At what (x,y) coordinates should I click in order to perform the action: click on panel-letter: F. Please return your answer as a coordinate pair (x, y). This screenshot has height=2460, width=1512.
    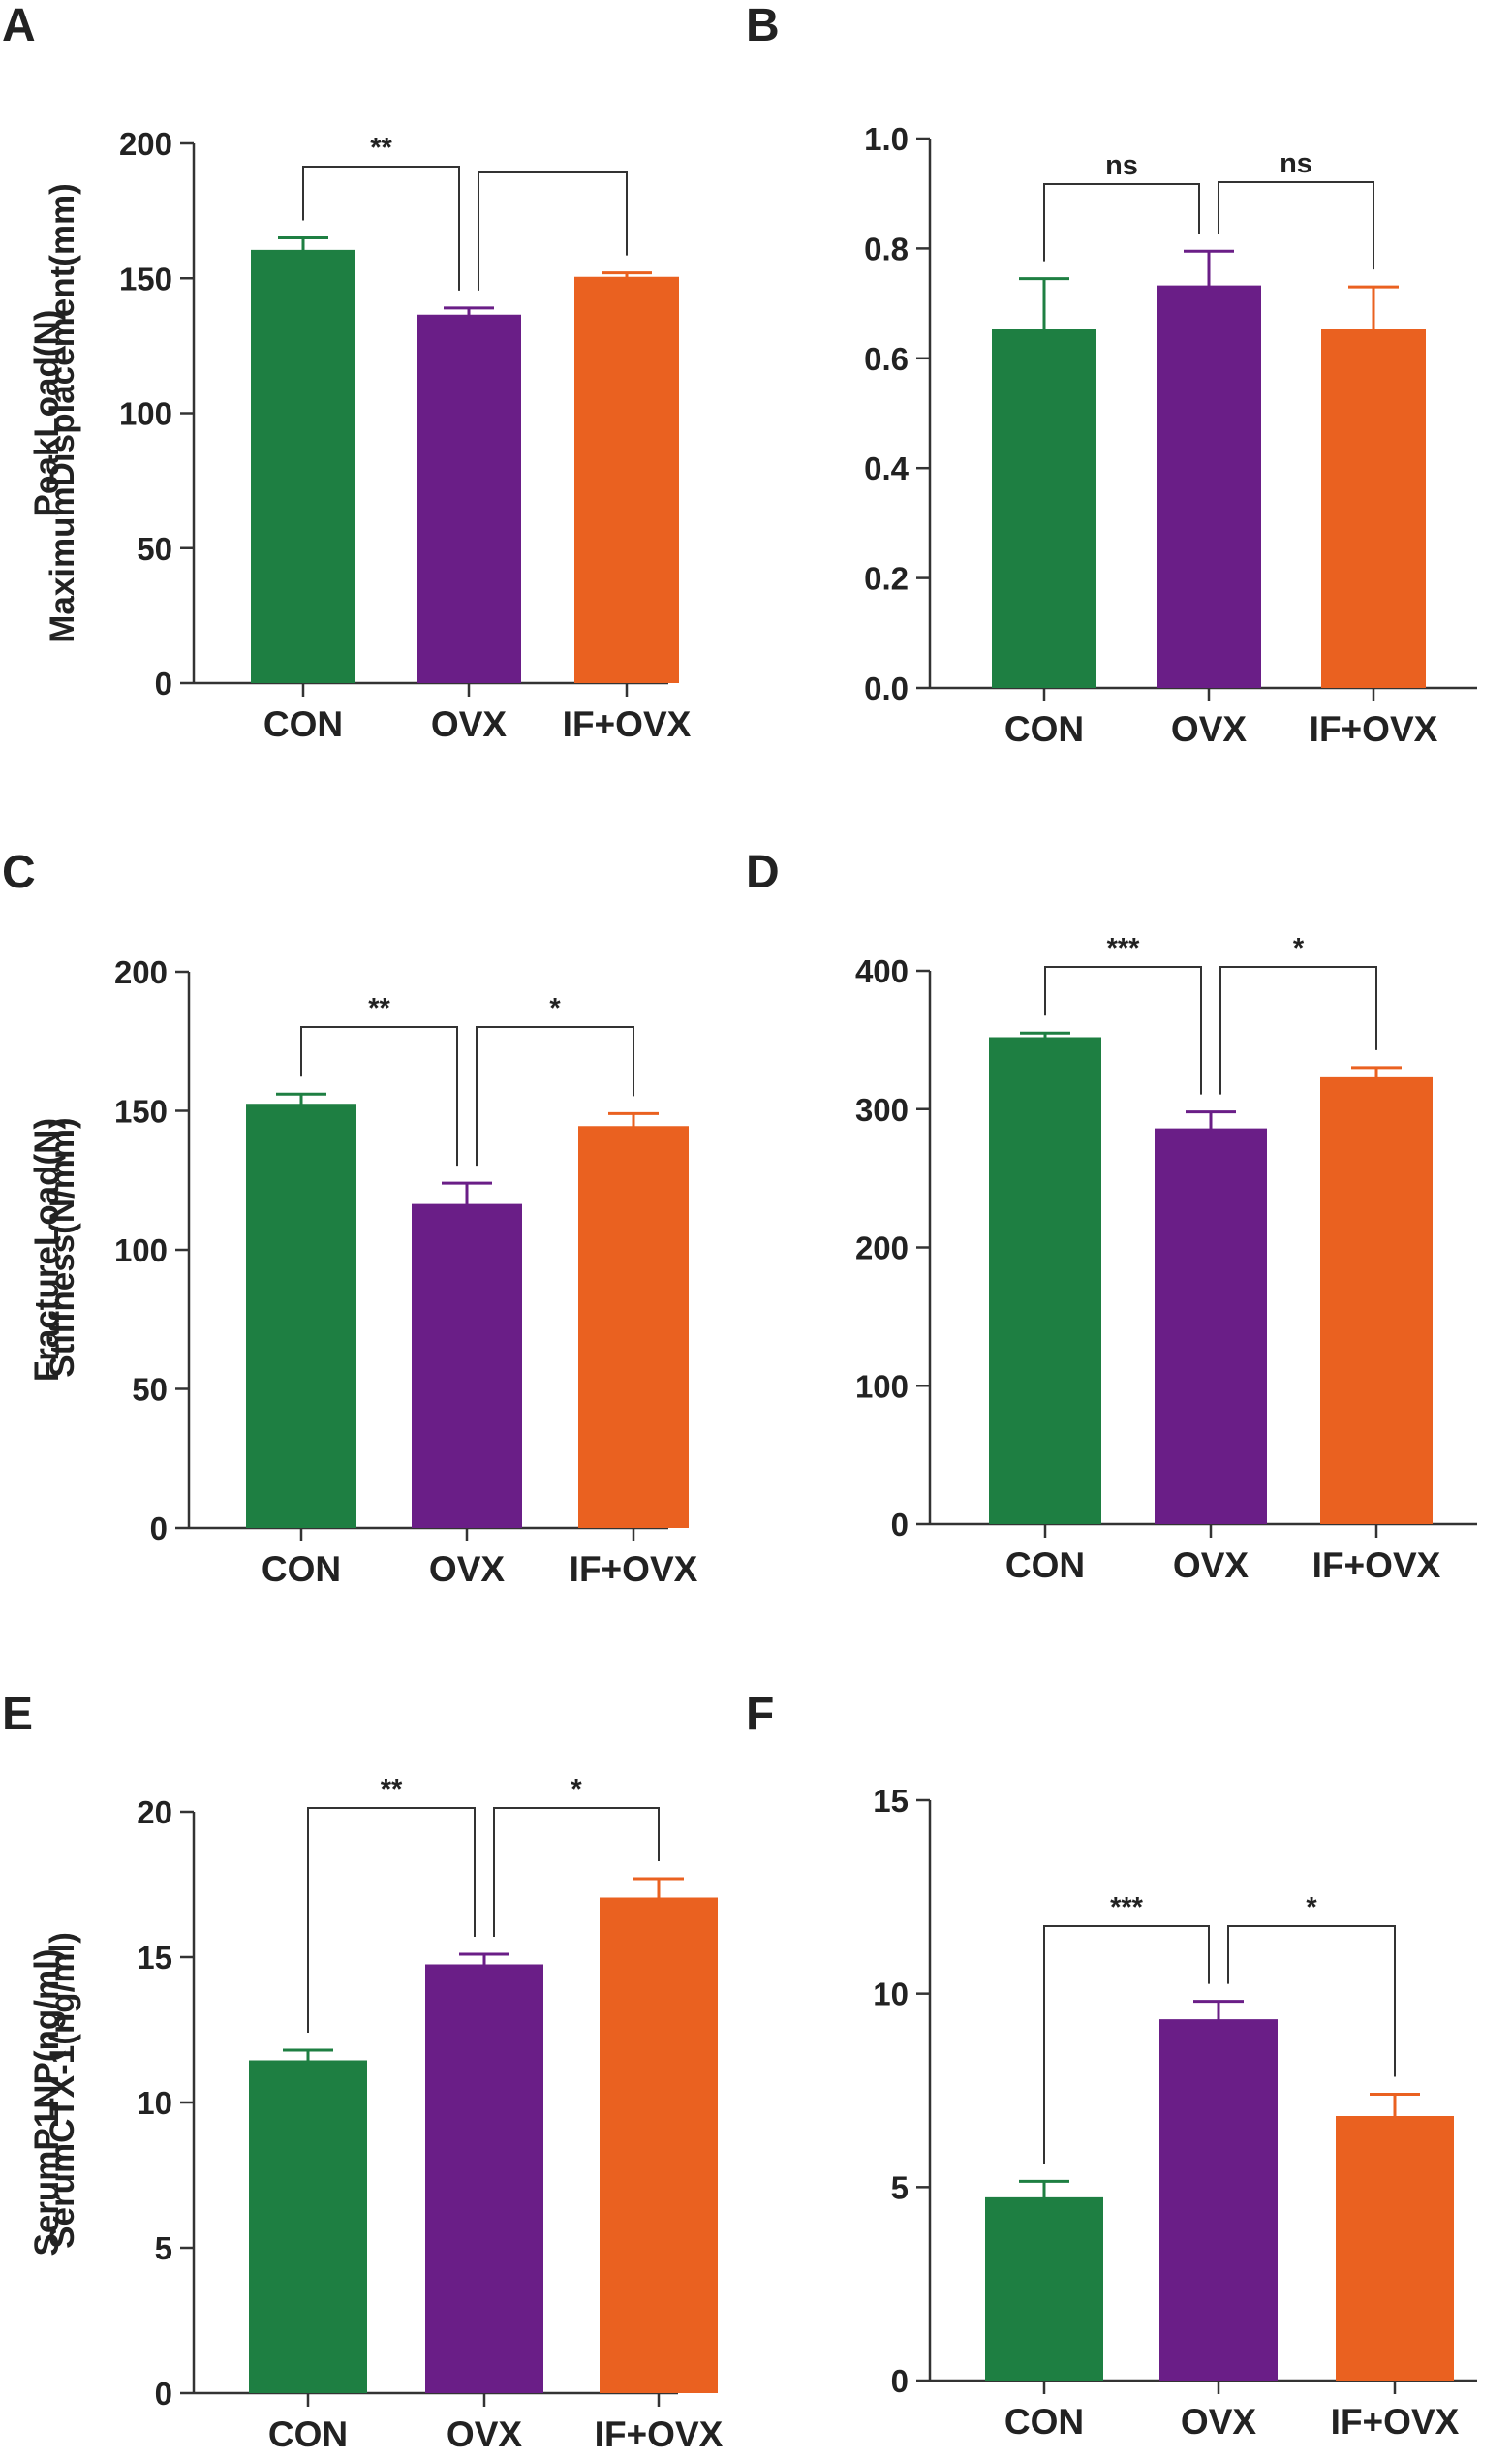
    Looking at the image, I should click on (760, 1715).